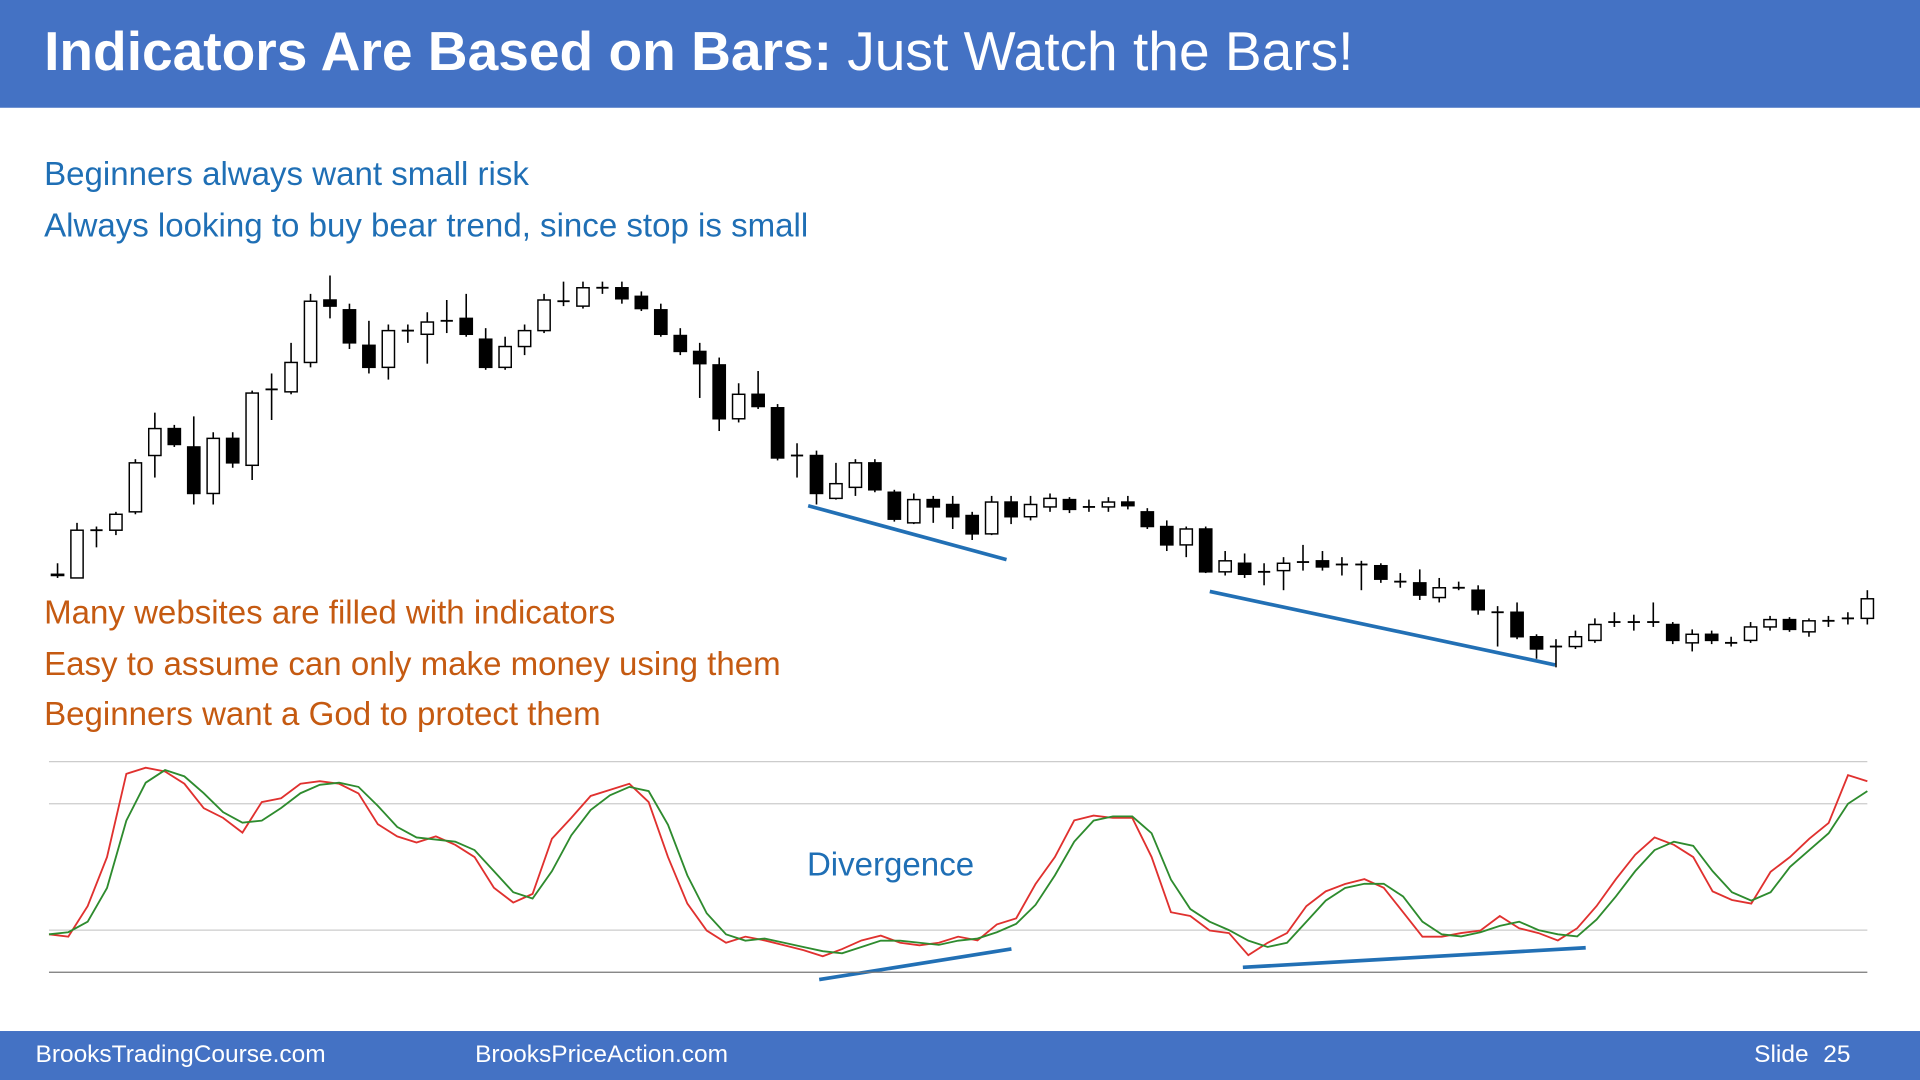  What do you see at coordinates (322, 714) in the screenshot?
I see `note: Beginners want a God to protect them` at bounding box center [322, 714].